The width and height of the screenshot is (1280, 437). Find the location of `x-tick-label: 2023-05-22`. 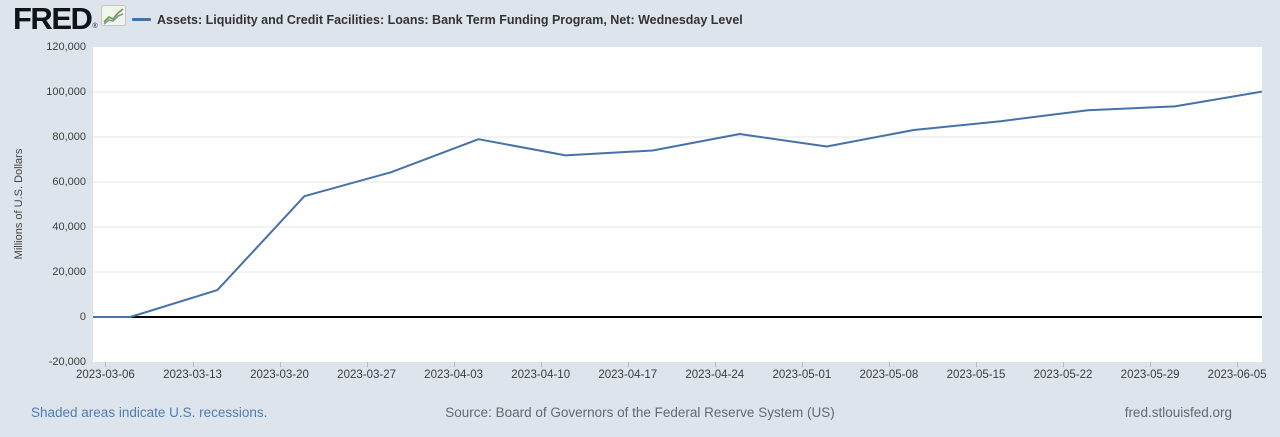

x-tick-label: 2023-05-22 is located at coordinates (1063, 375).